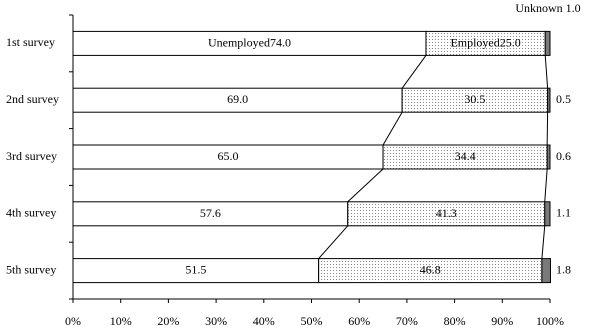 This screenshot has width=592, height=335. I want to click on x-tick-label: 10%, so click(121, 321).